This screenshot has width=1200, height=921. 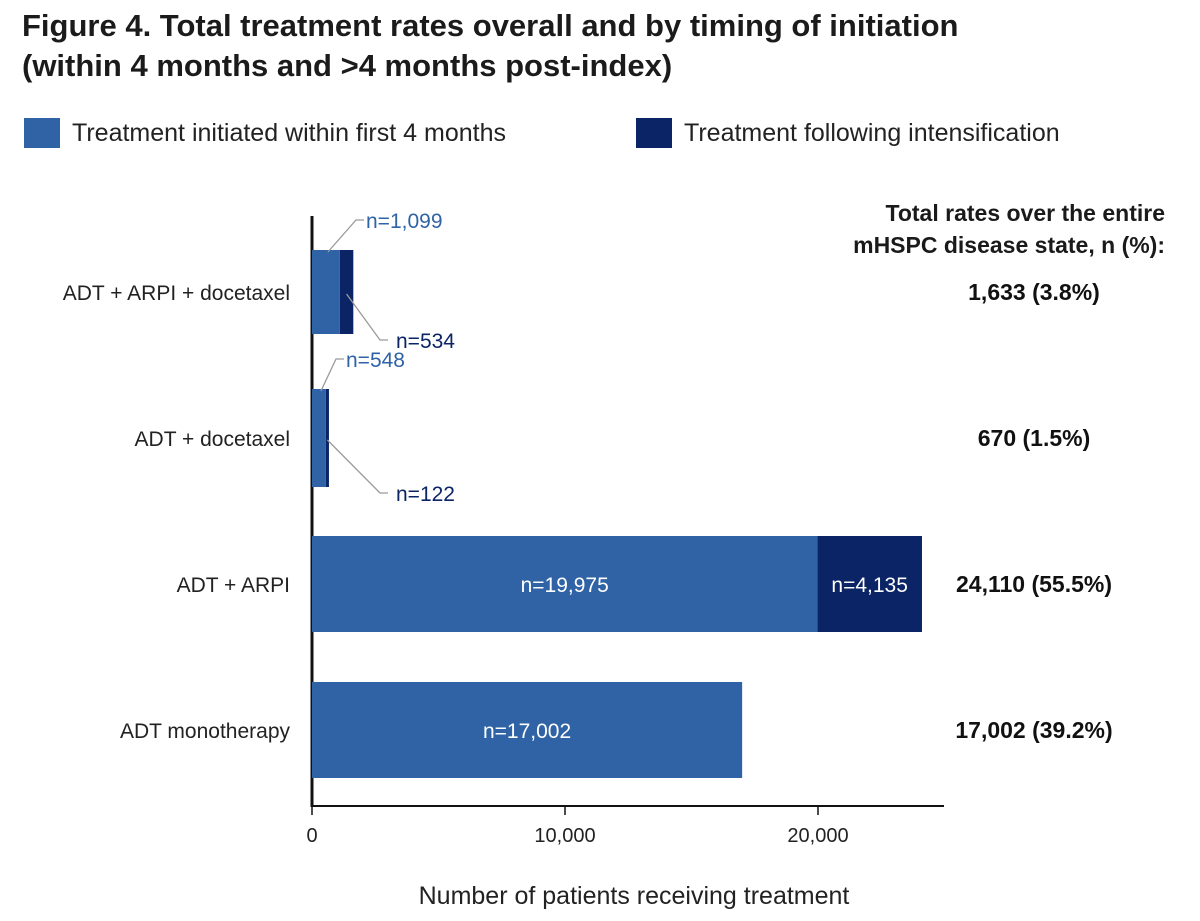 What do you see at coordinates (176, 293) in the screenshot?
I see `category-label-adt-arpi-docetaxel: ADT + ARPI + docetaxel` at bounding box center [176, 293].